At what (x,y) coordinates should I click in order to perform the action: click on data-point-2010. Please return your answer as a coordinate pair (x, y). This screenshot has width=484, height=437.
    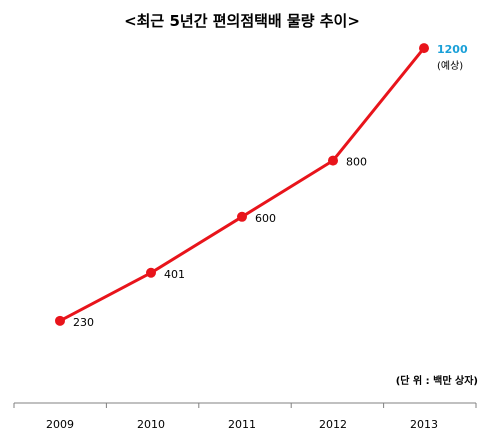
    Looking at the image, I should click on (151, 272).